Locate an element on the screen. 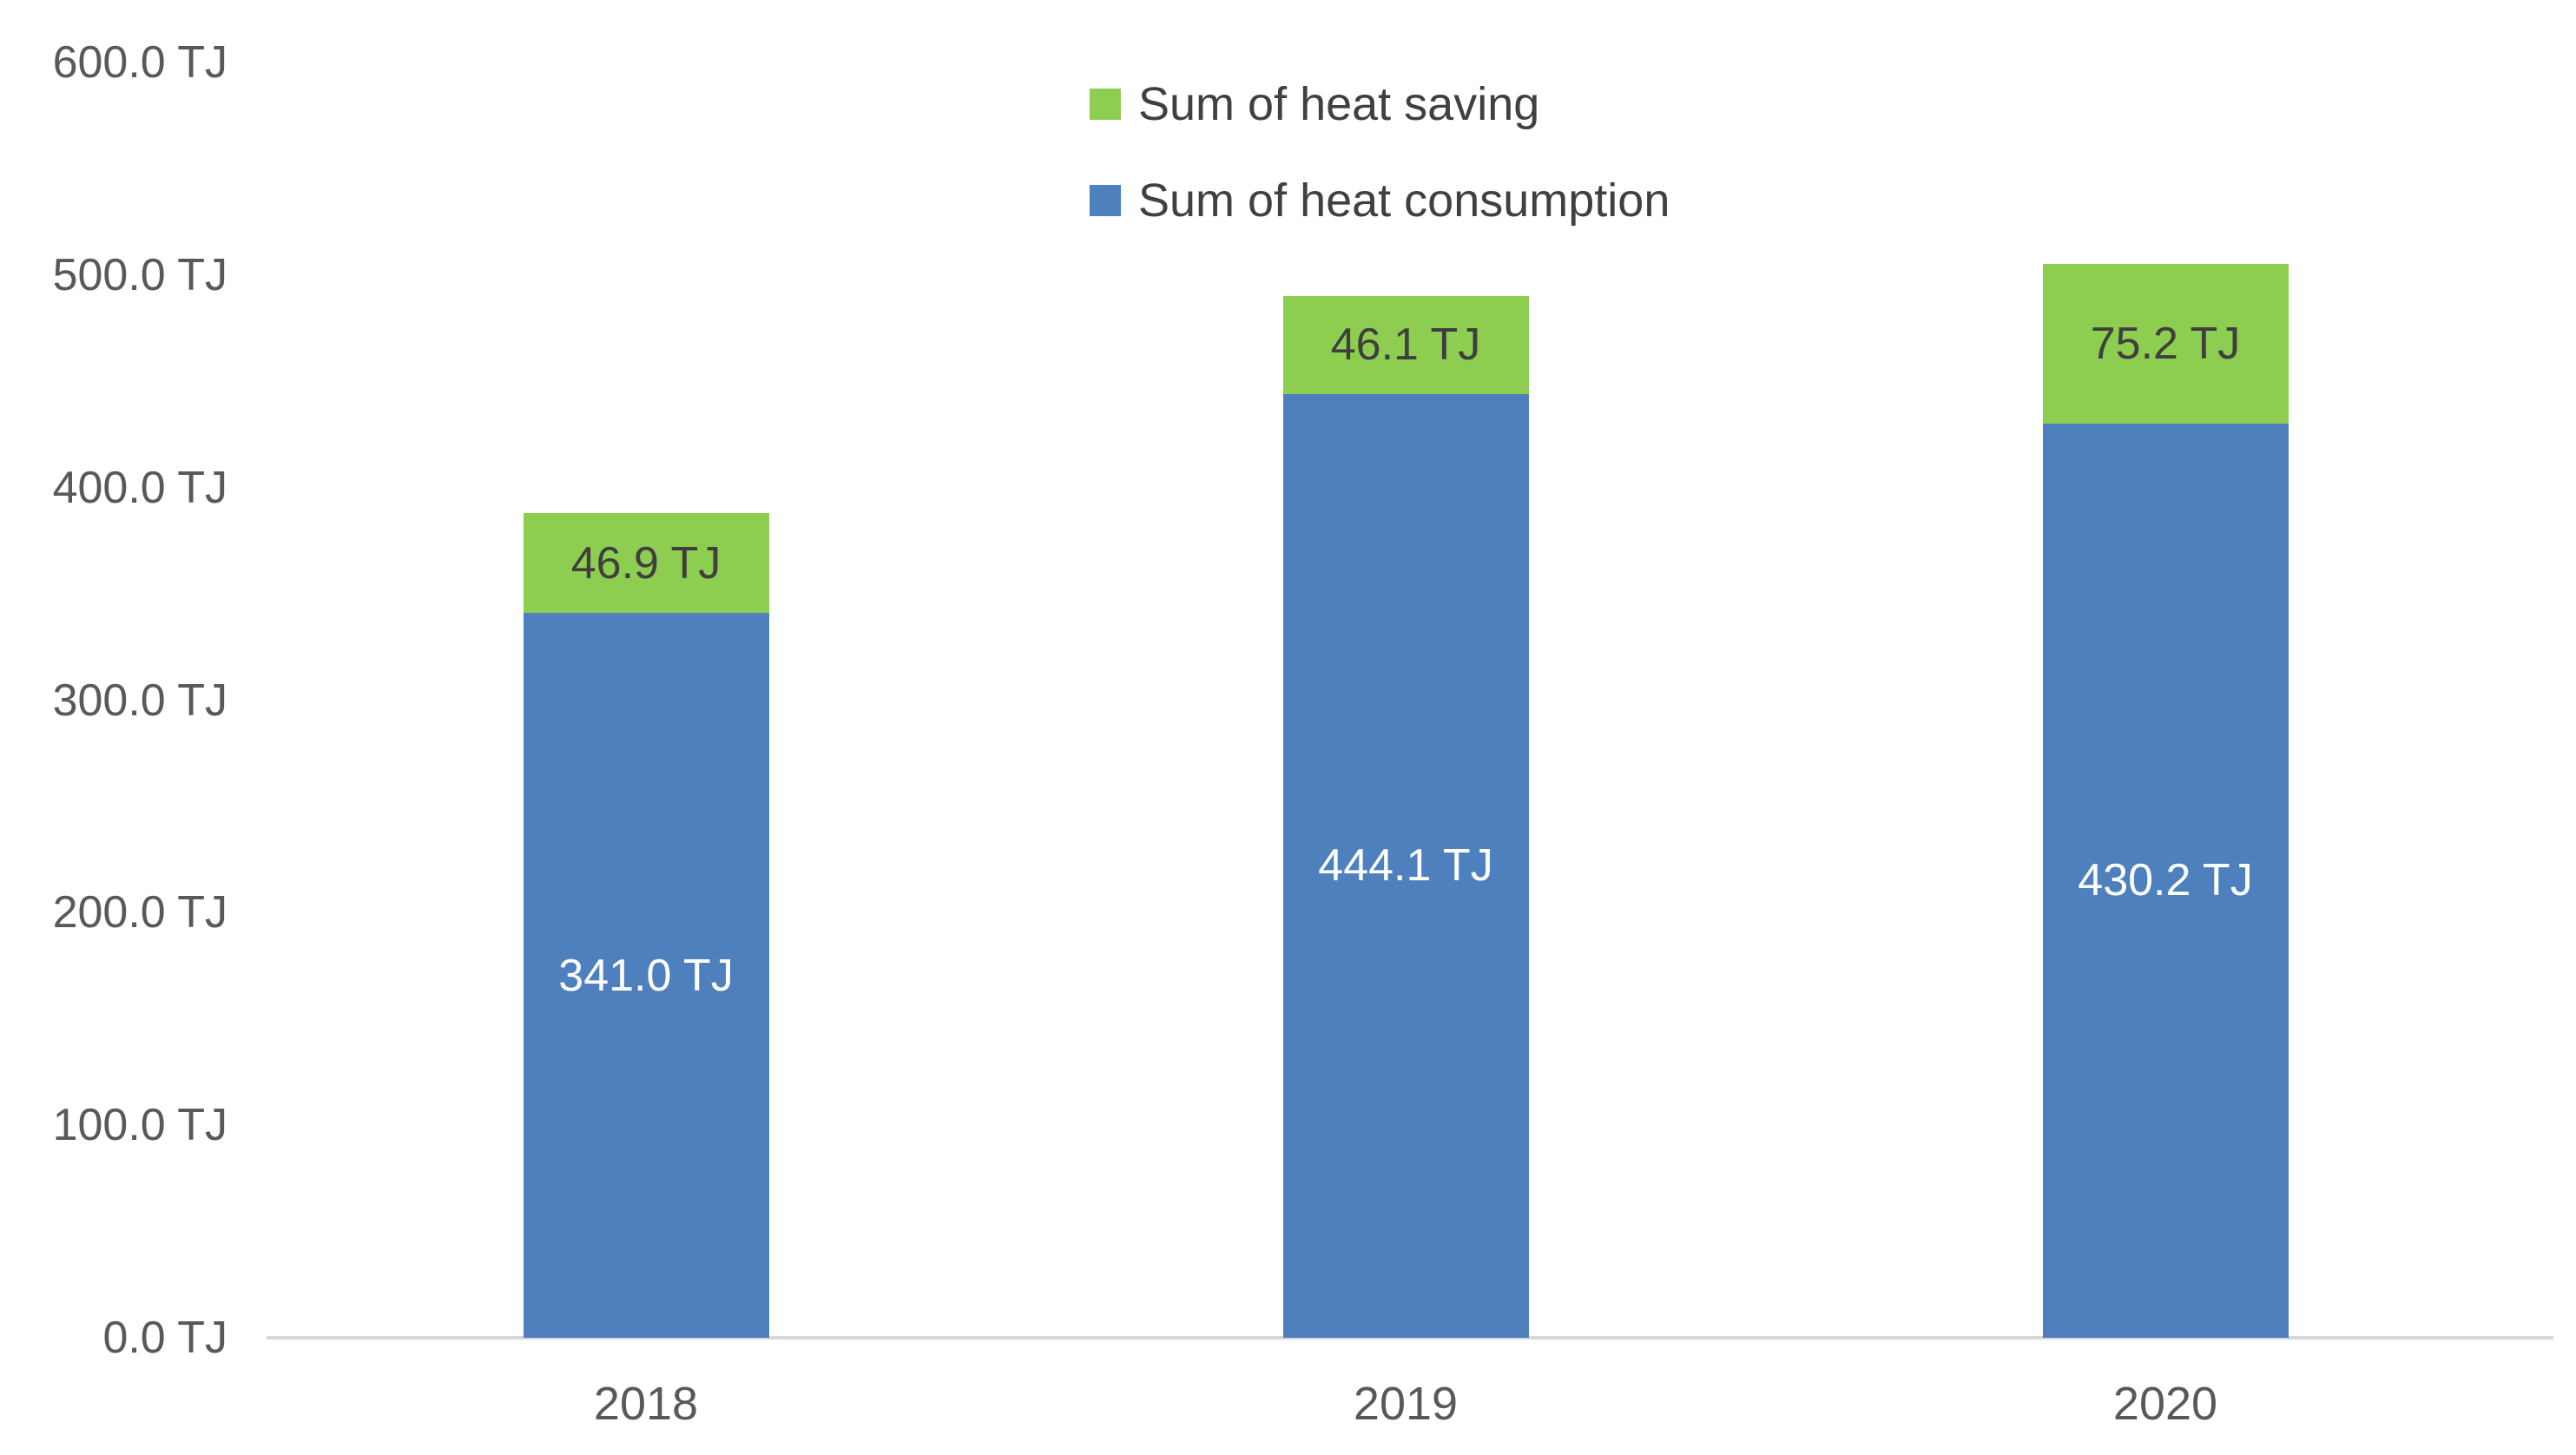 This screenshot has width=2576, height=1455. legend-item: Sum of heat saving is located at coordinates (1314, 104).